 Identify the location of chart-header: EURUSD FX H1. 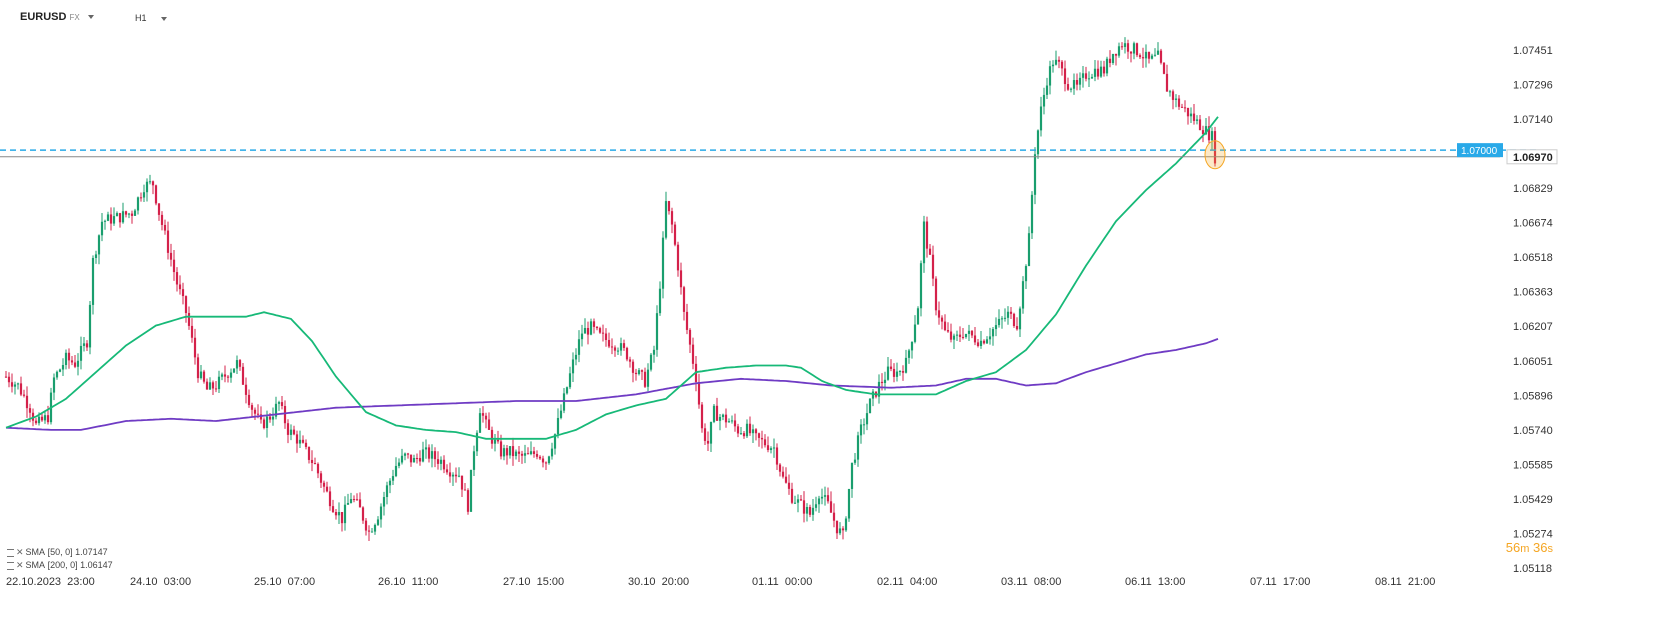
(826, 18).